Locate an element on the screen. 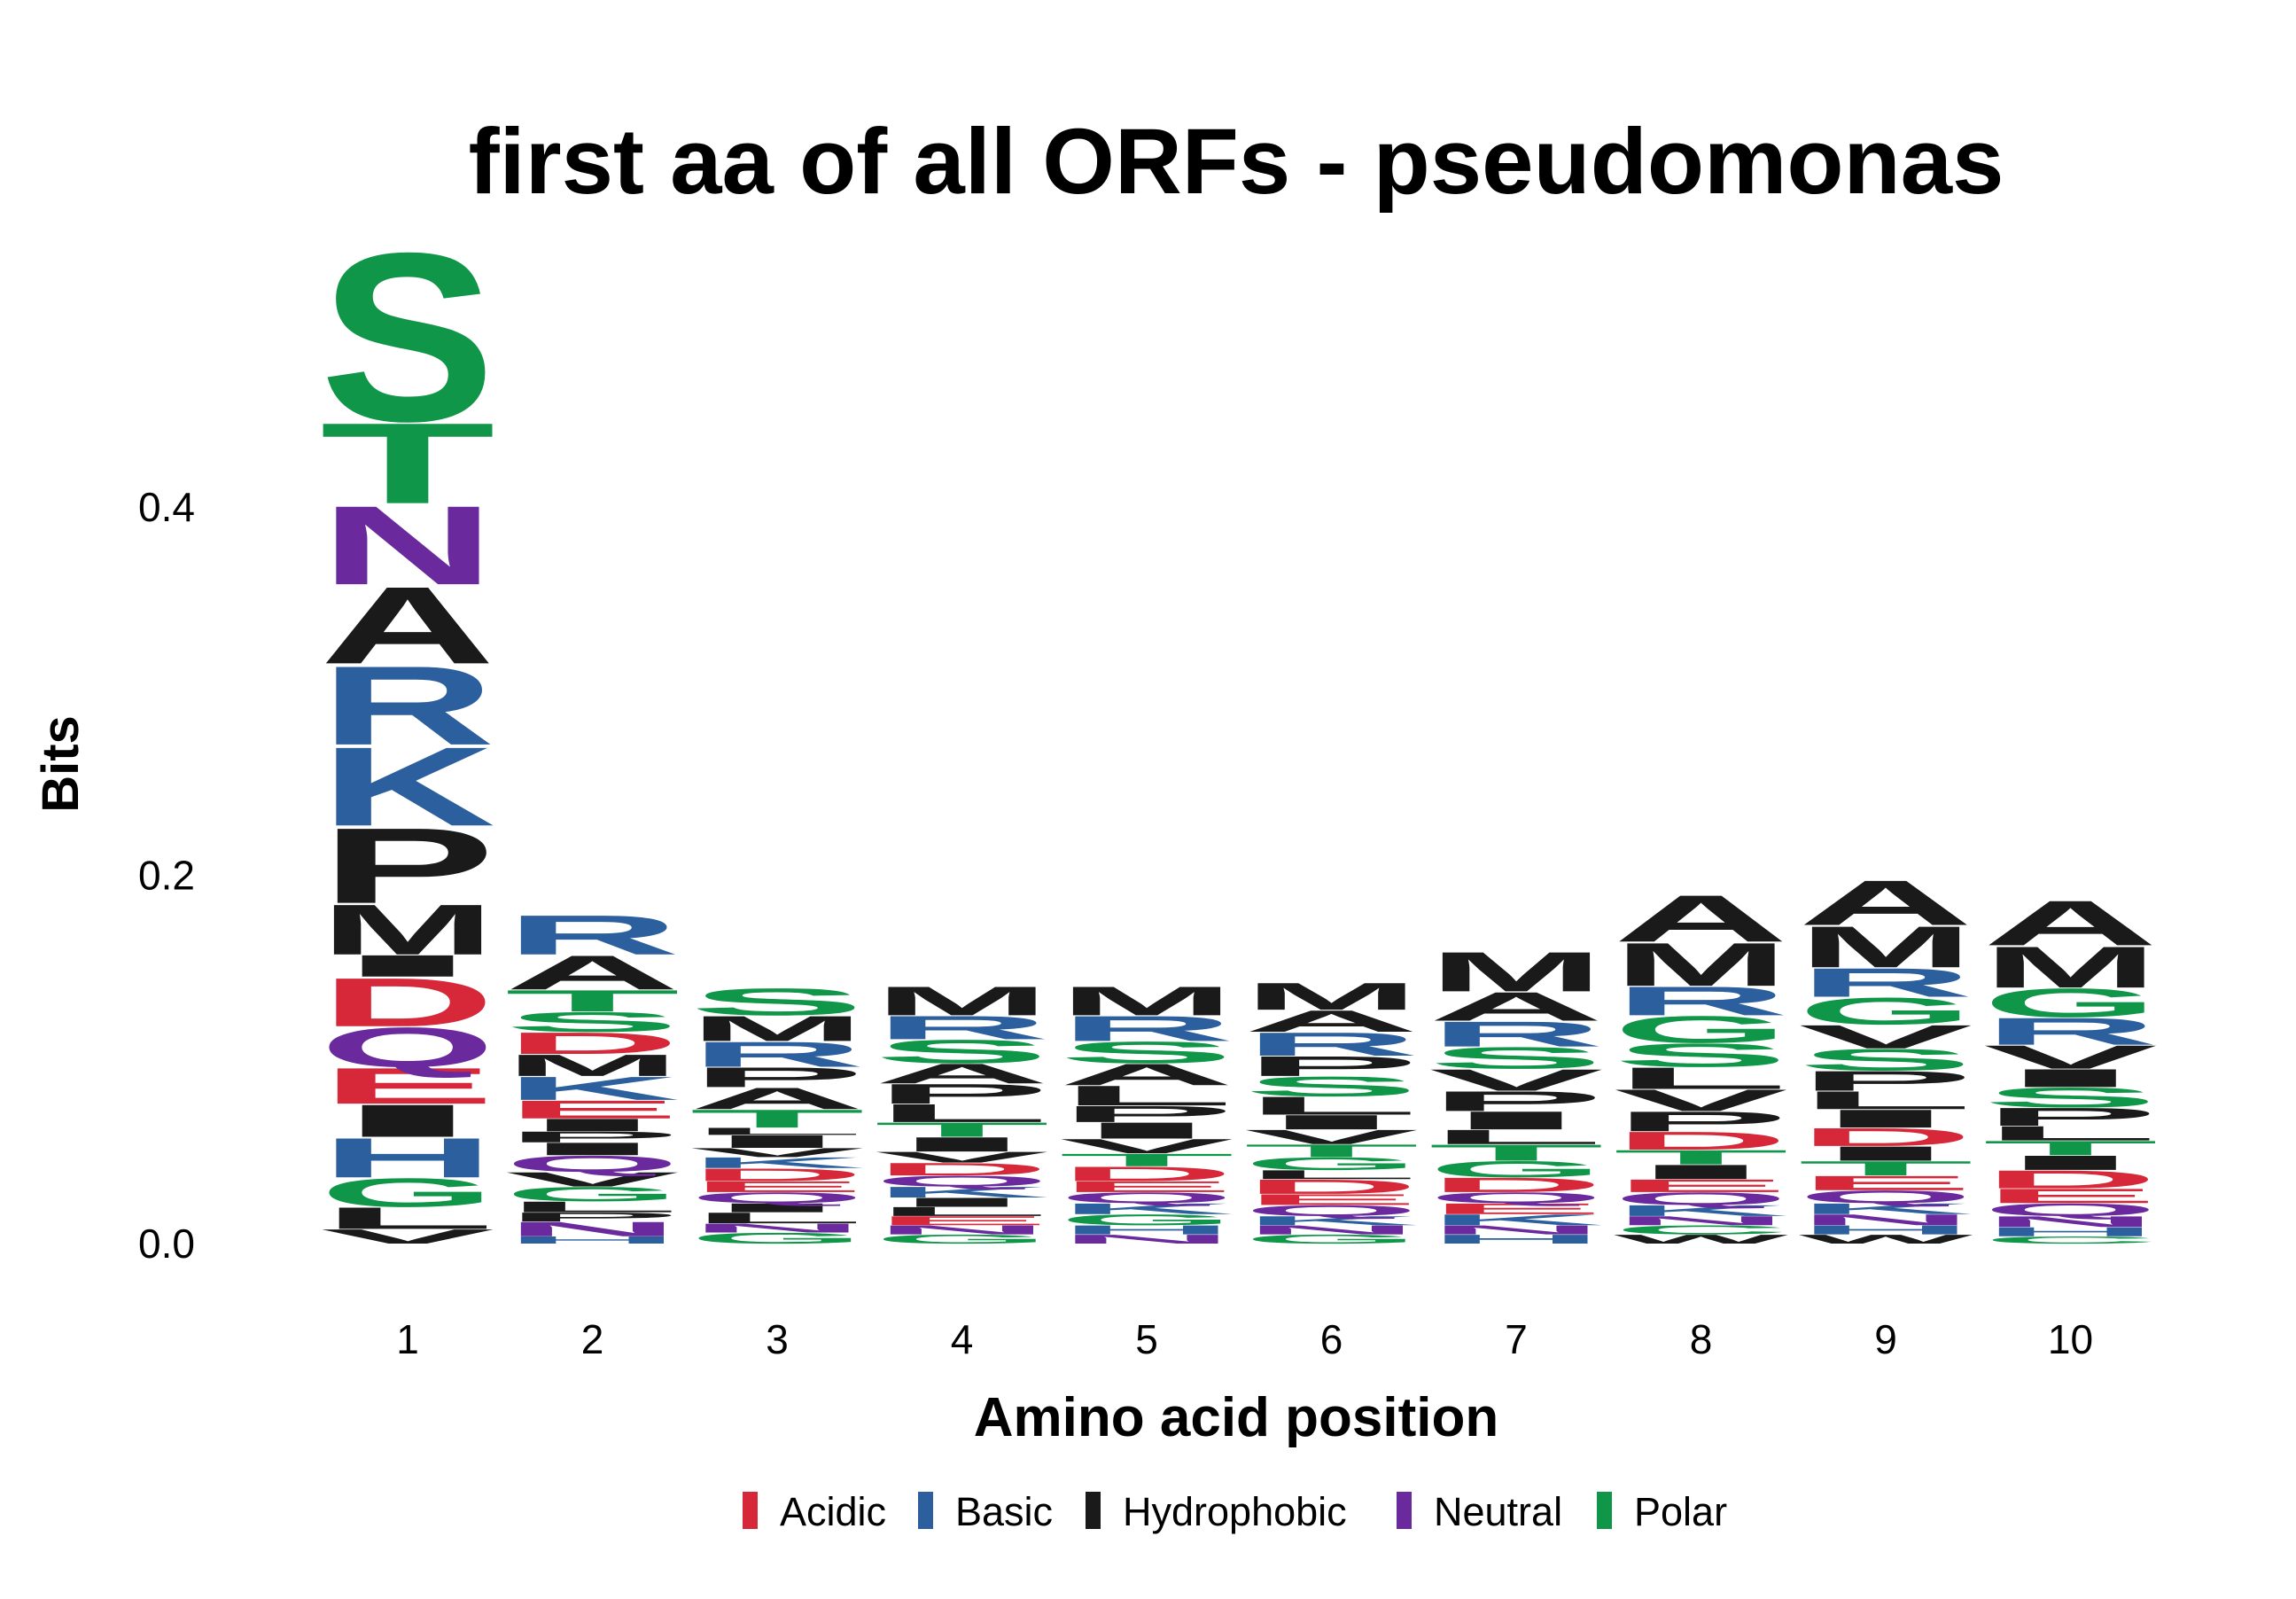 The height and width of the screenshot is (1599, 2296). x-tick-label: 9 is located at coordinates (1885, 1339).